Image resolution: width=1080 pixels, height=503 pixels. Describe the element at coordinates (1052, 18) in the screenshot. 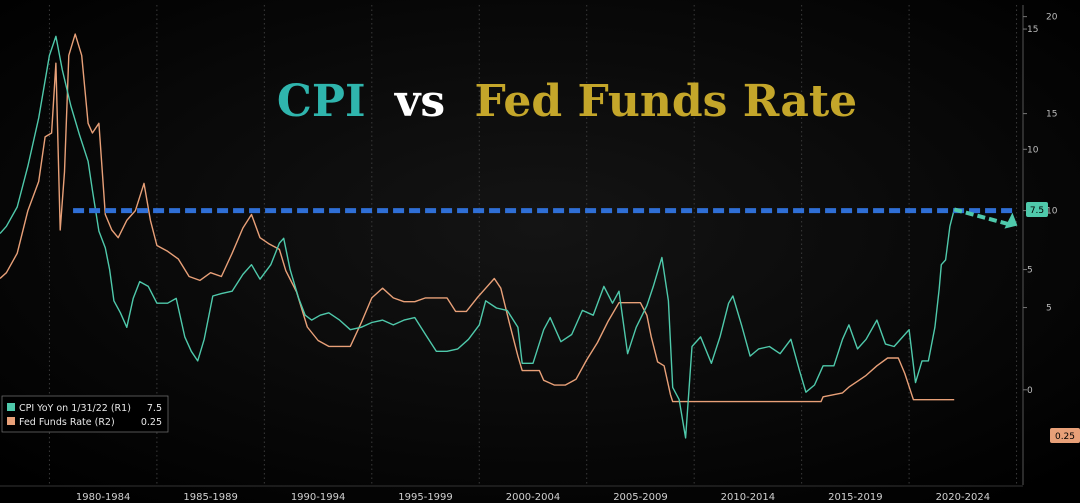

I see `axis-tick-label: 20` at that location.